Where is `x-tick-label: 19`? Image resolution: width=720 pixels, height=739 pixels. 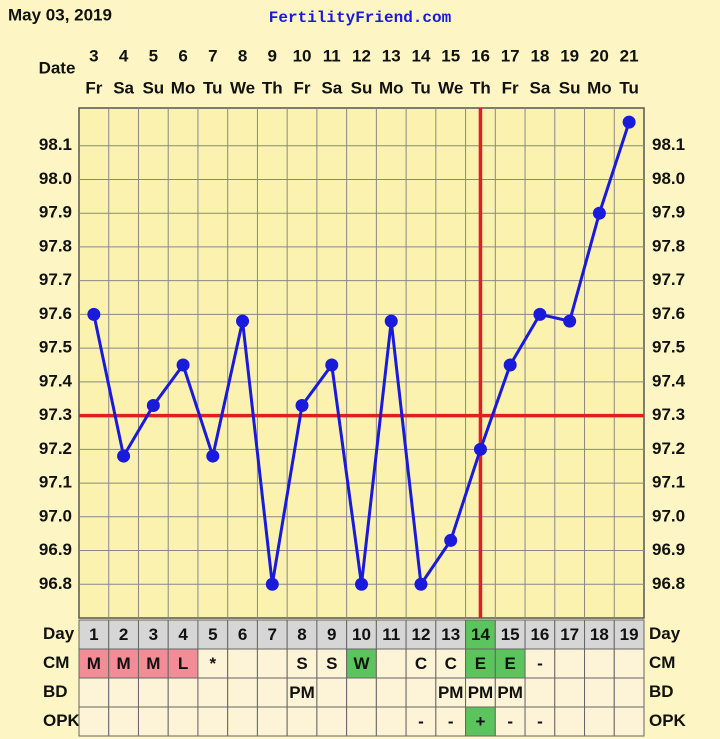
x-tick-label: 19 is located at coordinates (569, 55).